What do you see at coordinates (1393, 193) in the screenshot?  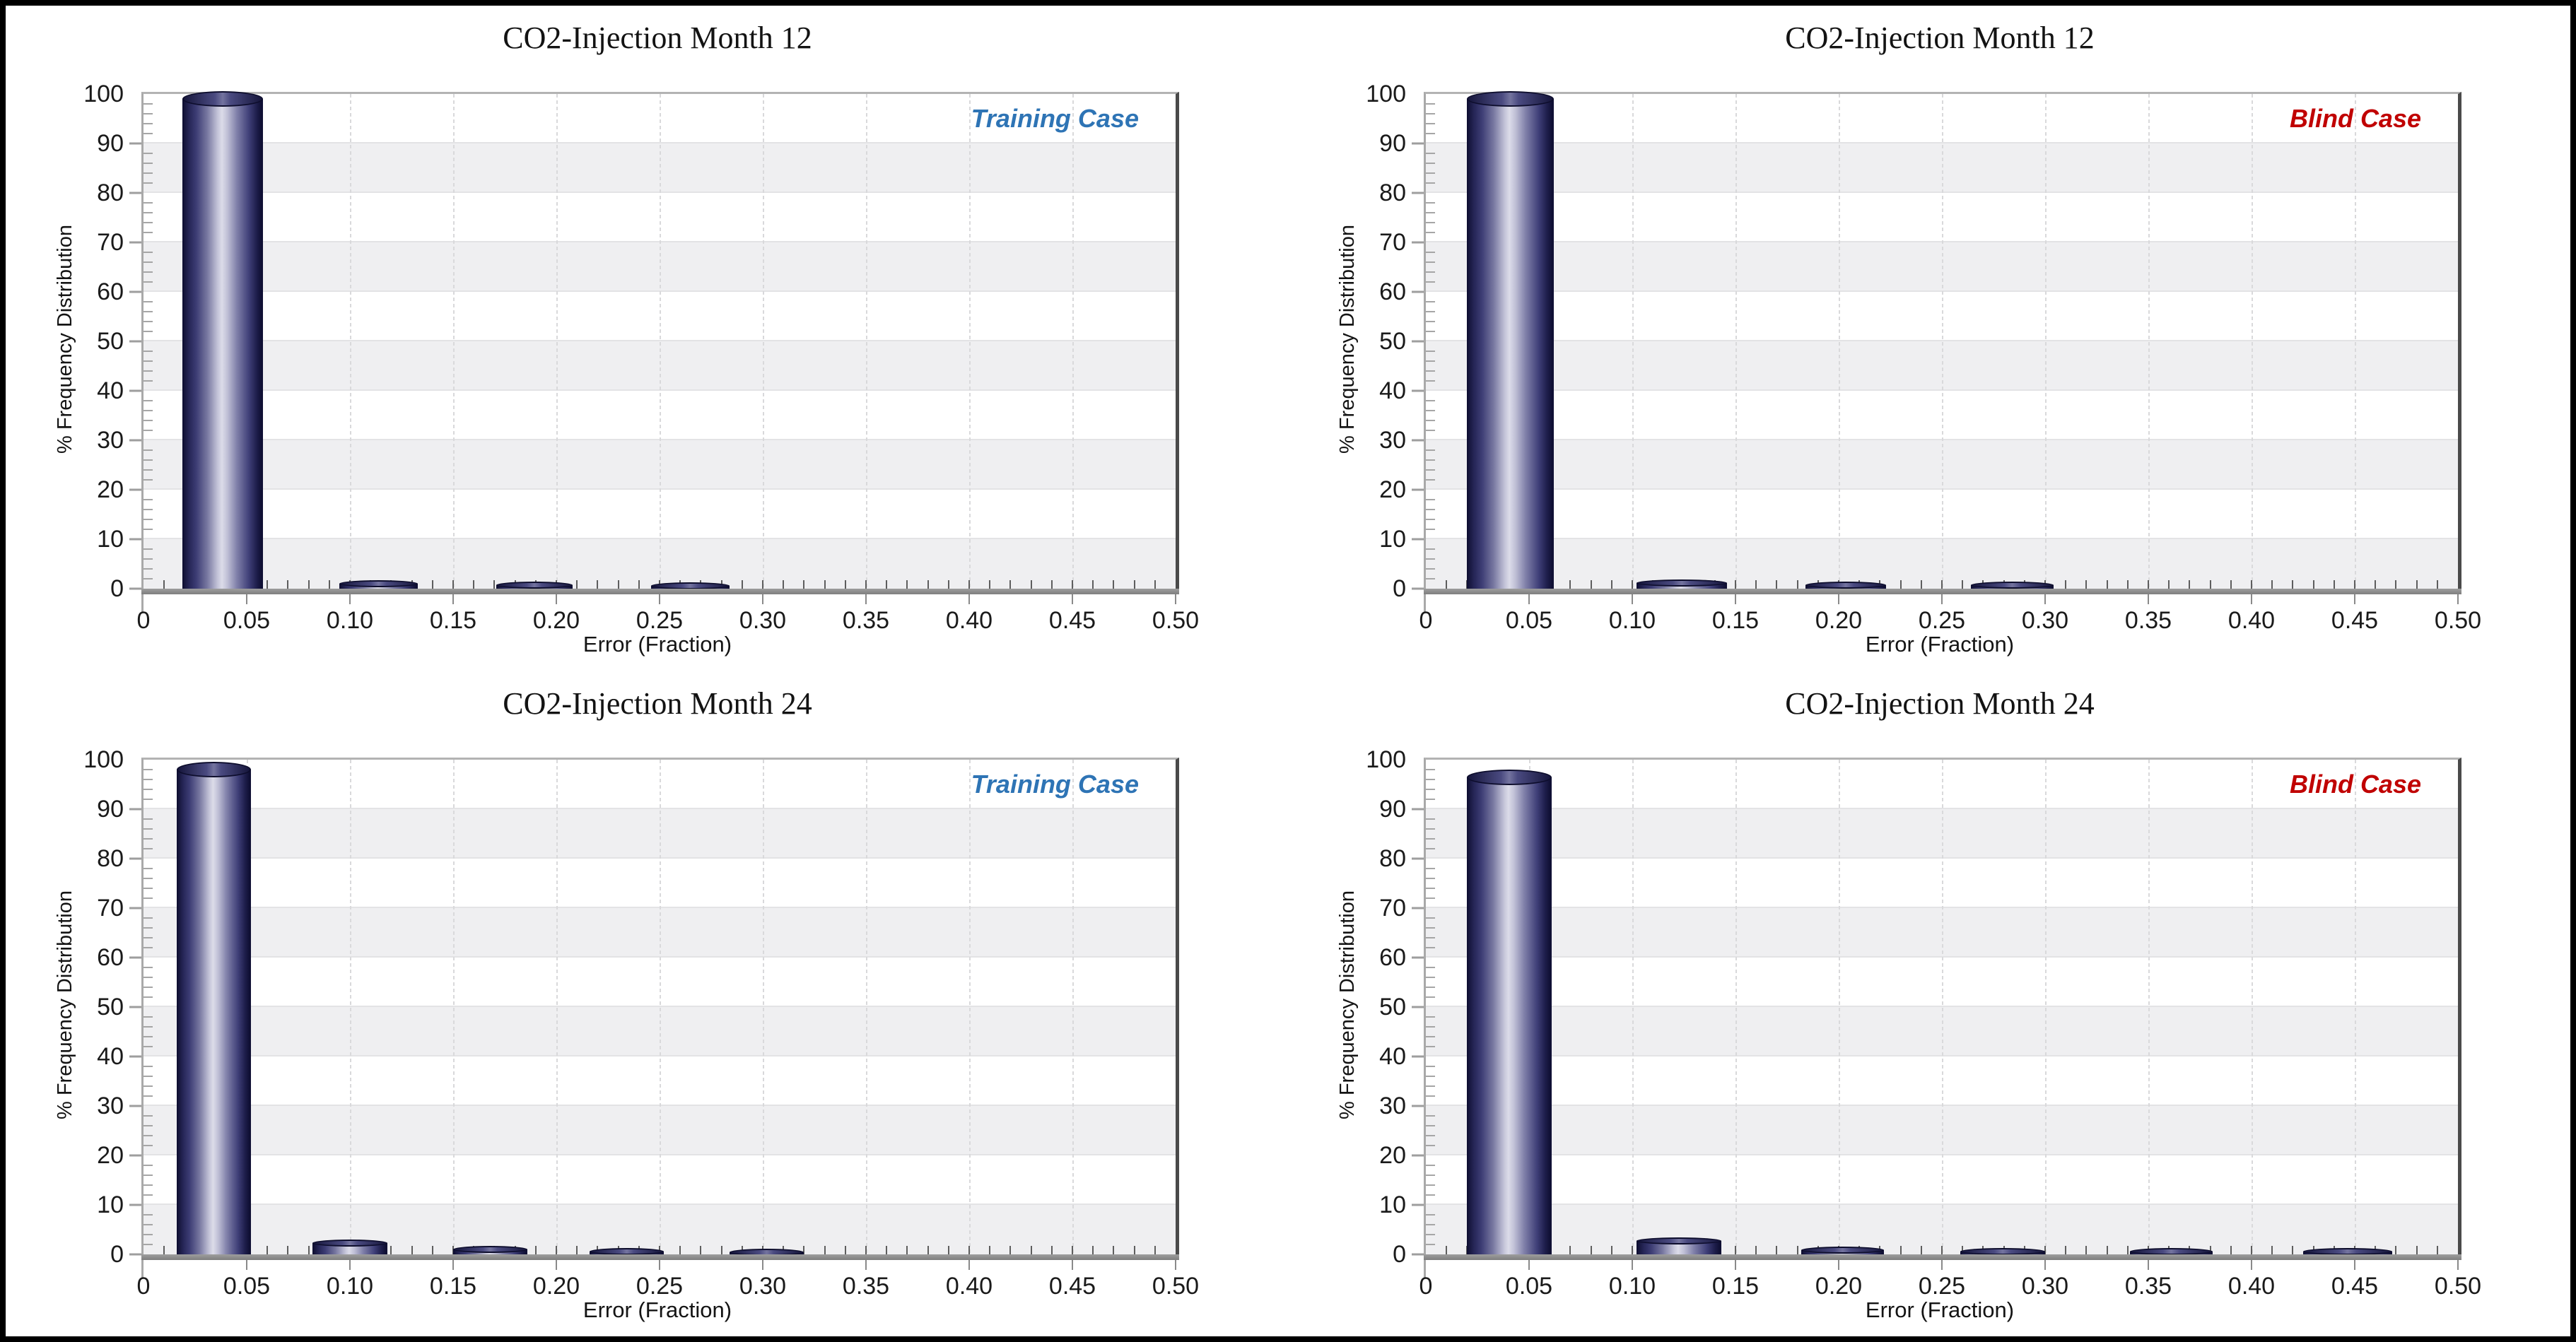 I see `y-tick-label: 80` at bounding box center [1393, 193].